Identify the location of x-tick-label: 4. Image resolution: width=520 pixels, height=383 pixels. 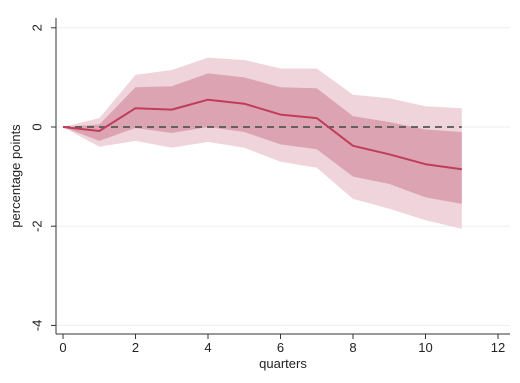
(207, 347).